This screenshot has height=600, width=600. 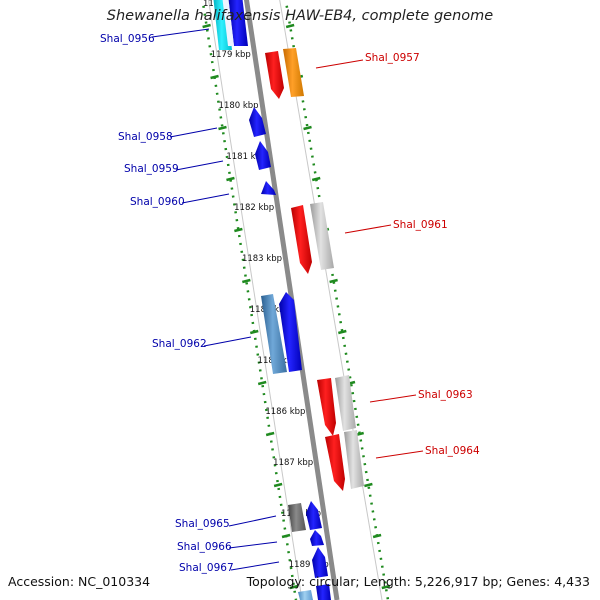 What do you see at coordinates (239, 106) in the screenshot?
I see `kbp-label: 1180 kbp` at bounding box center [239, 106].